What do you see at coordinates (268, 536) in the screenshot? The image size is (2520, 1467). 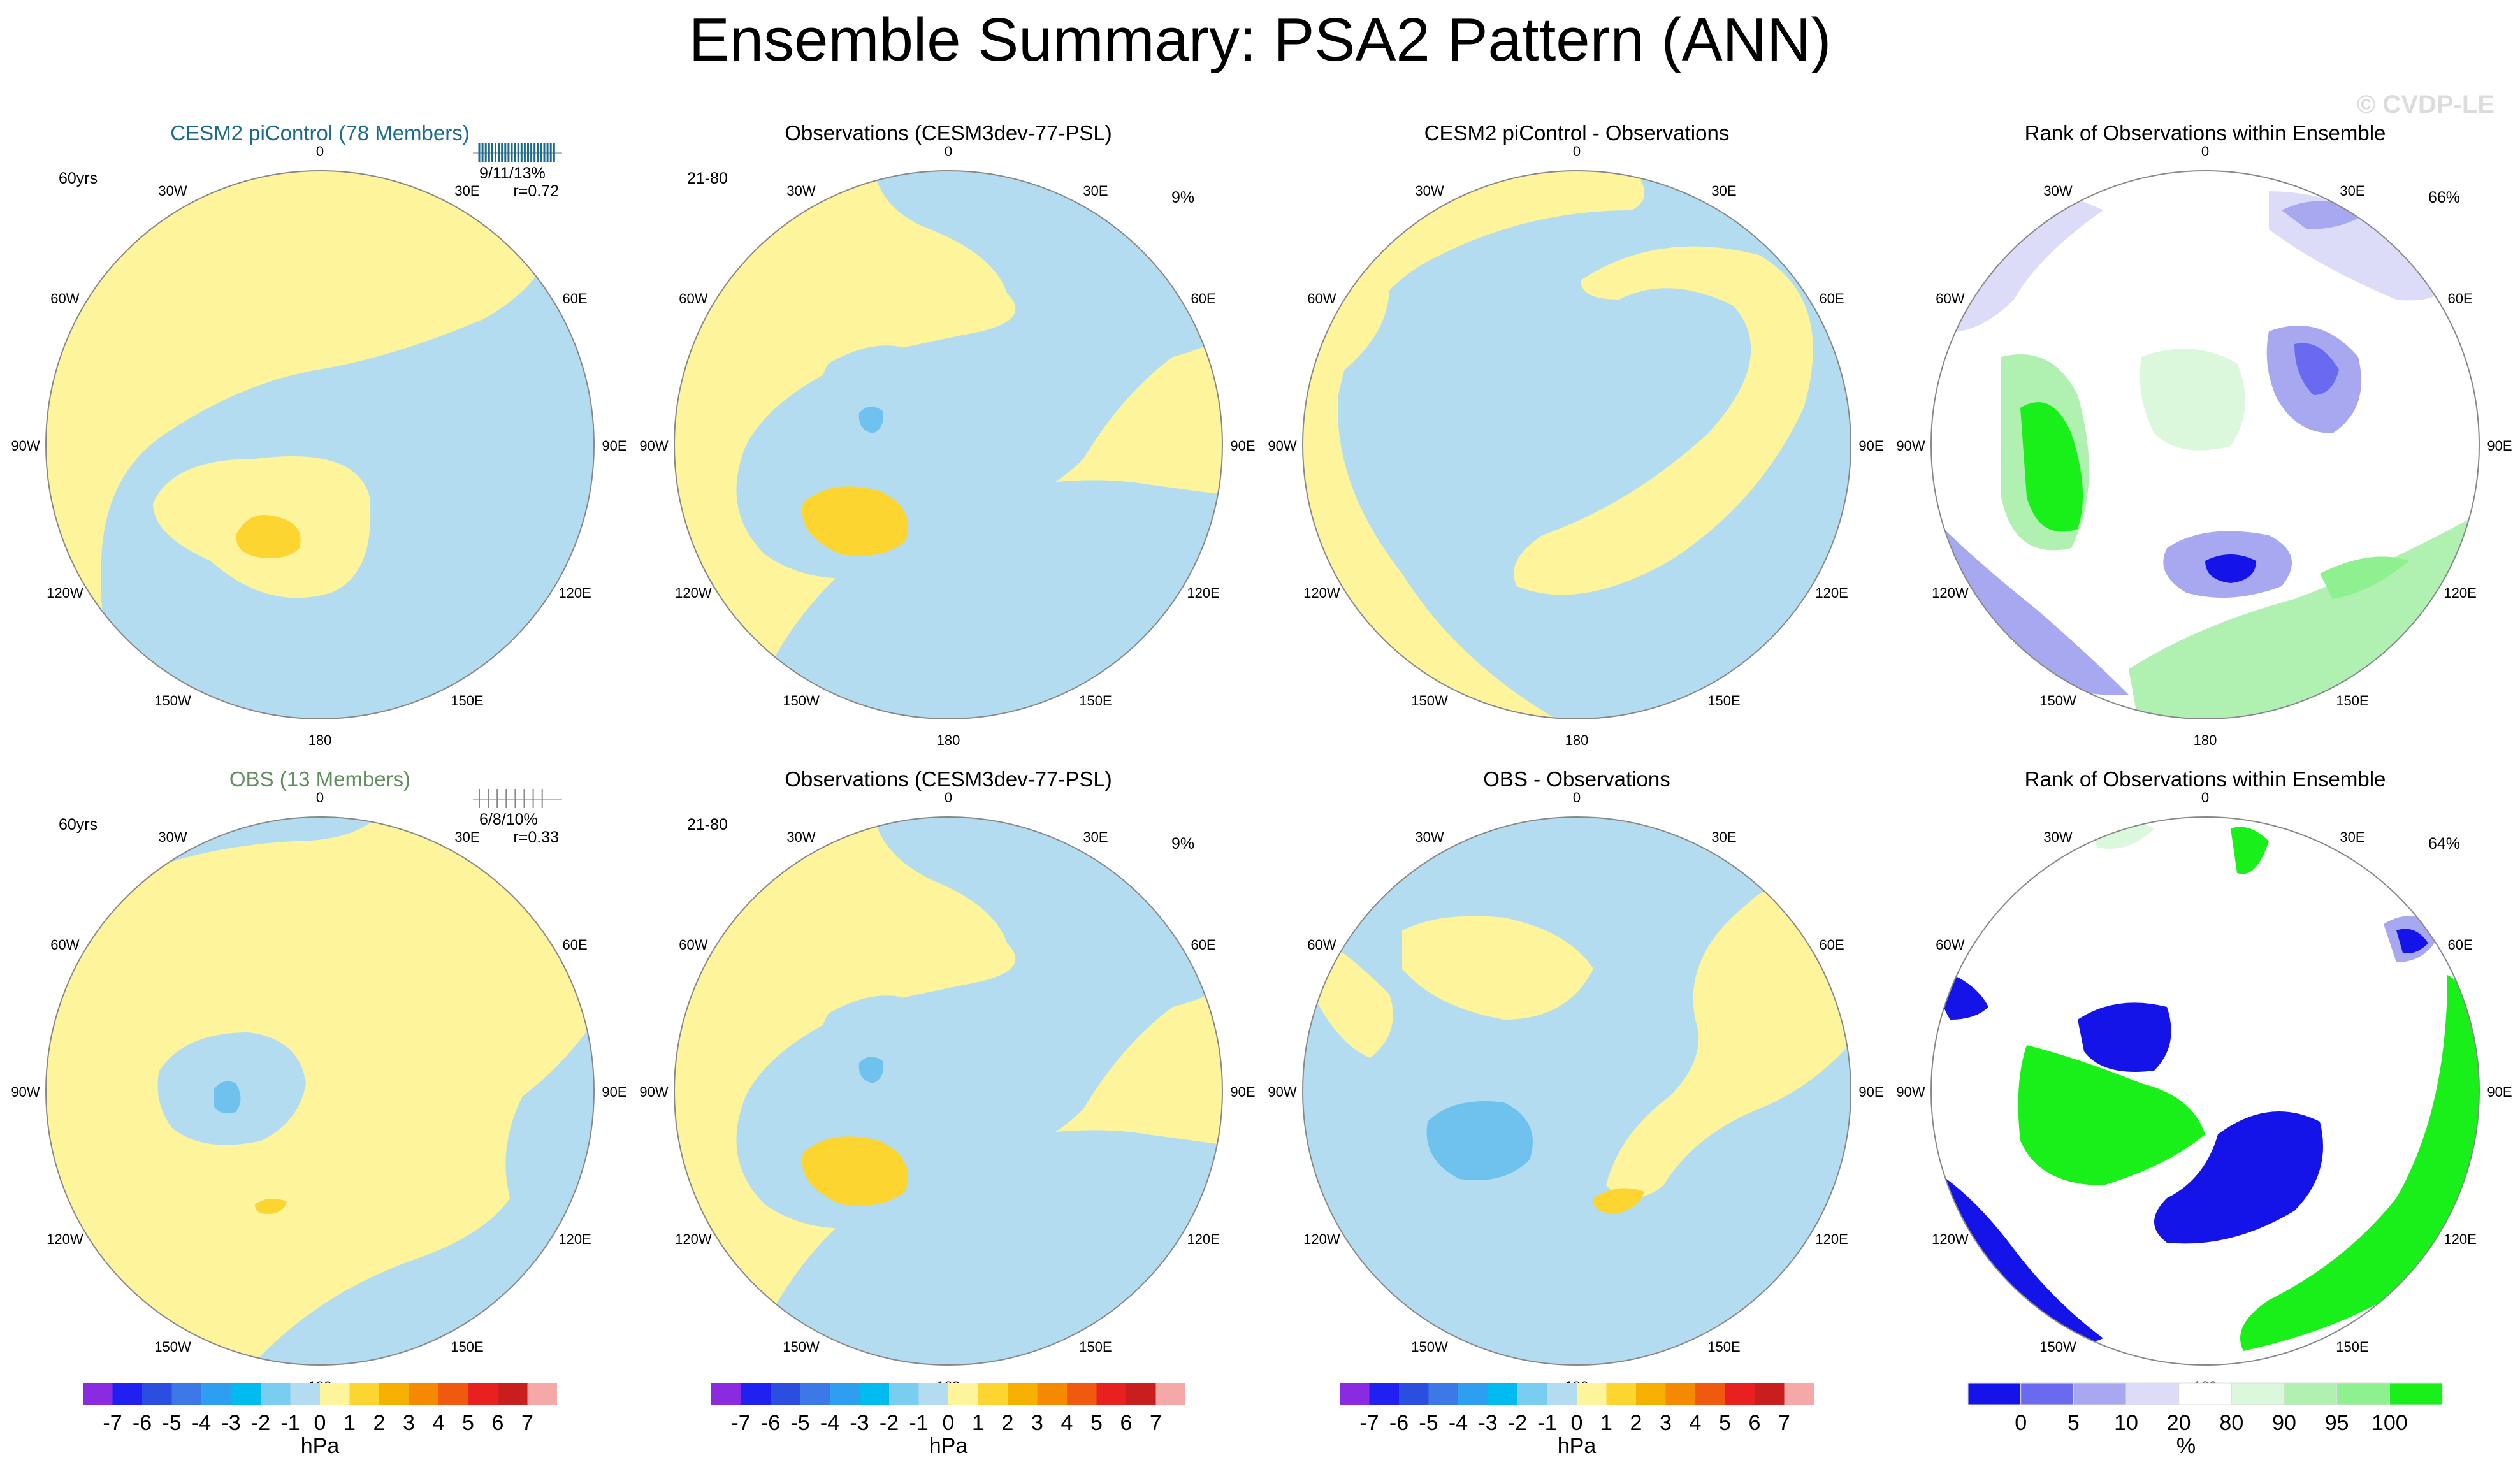 I see `field-positive-strong` at bounding box center [268, 536].